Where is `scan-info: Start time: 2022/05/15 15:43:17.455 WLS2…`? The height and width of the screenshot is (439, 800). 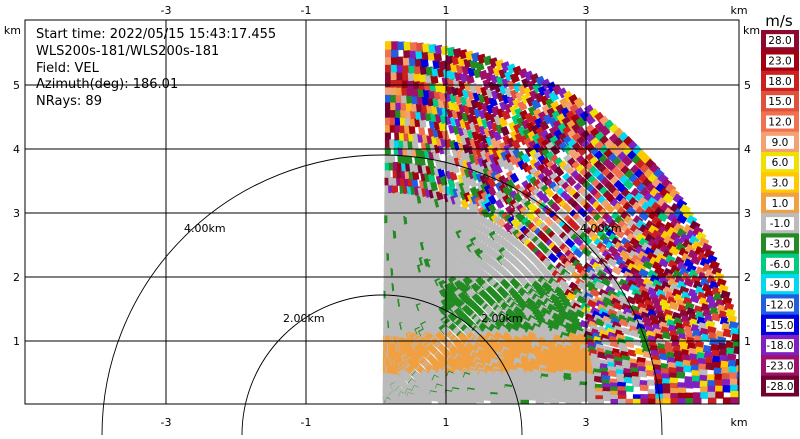
scan-info: Start time: 2022/05/15 15:43:17.455 WLS2… is located at coordinates (156, 68).